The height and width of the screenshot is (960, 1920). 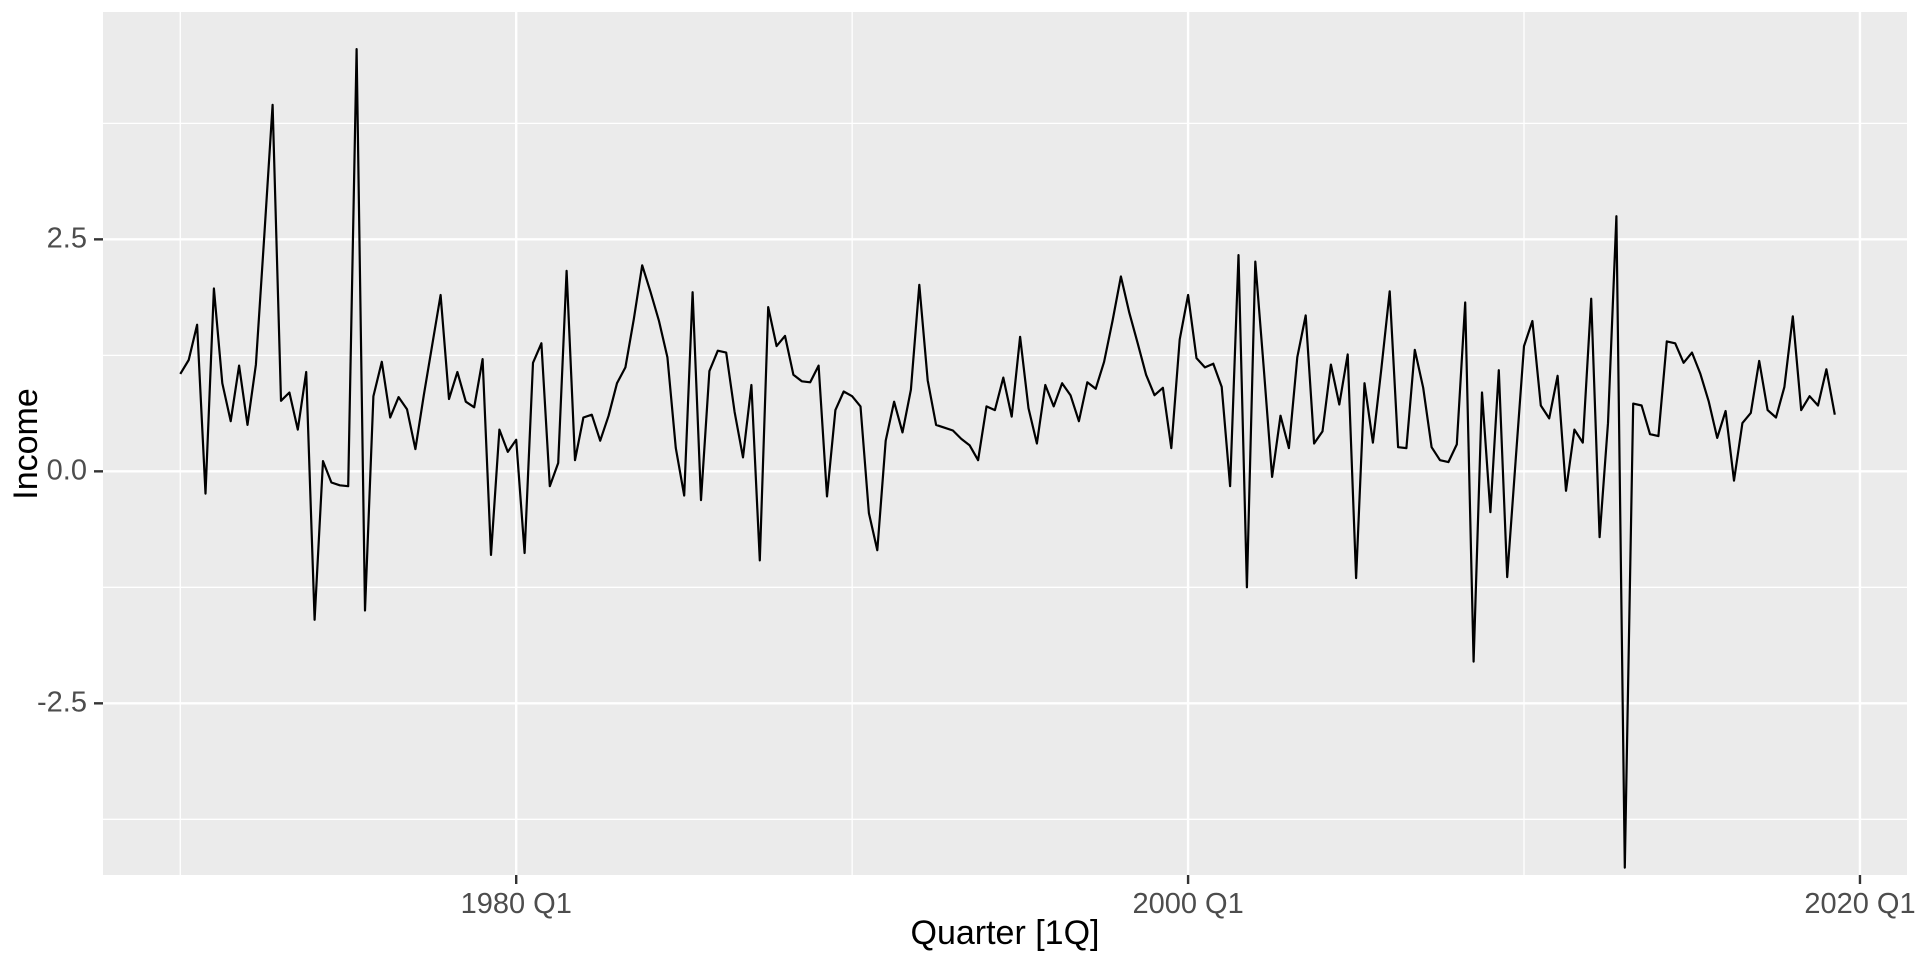 What do you see at coordinates (66, 238) in the screenshot?
I see `y-tick-label-2-5: 2.5` at bounding box center [66, 238].